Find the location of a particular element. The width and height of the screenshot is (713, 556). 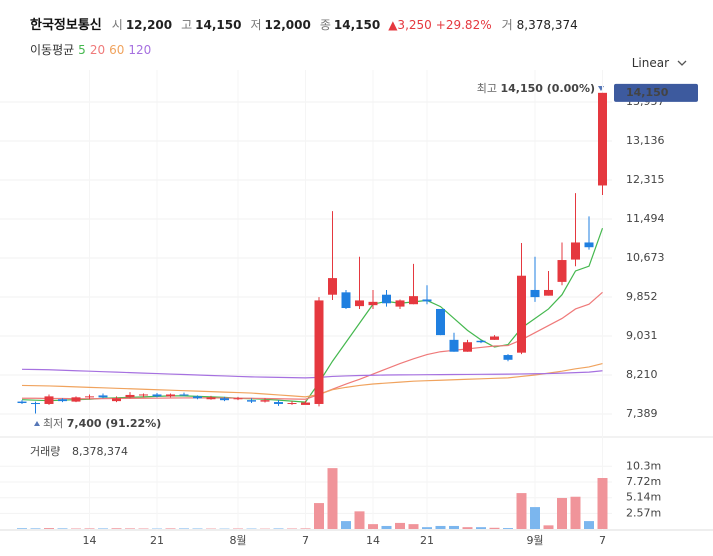

price-box is located at coordinates (656, 92).